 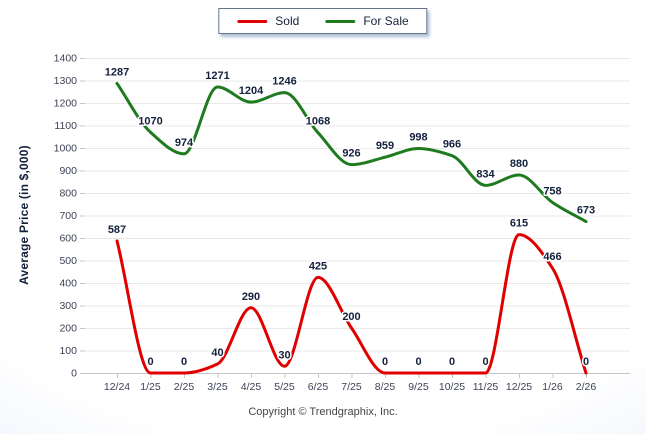 I want to click on x-tick-label: 12/25, so click(x=519, y=387).